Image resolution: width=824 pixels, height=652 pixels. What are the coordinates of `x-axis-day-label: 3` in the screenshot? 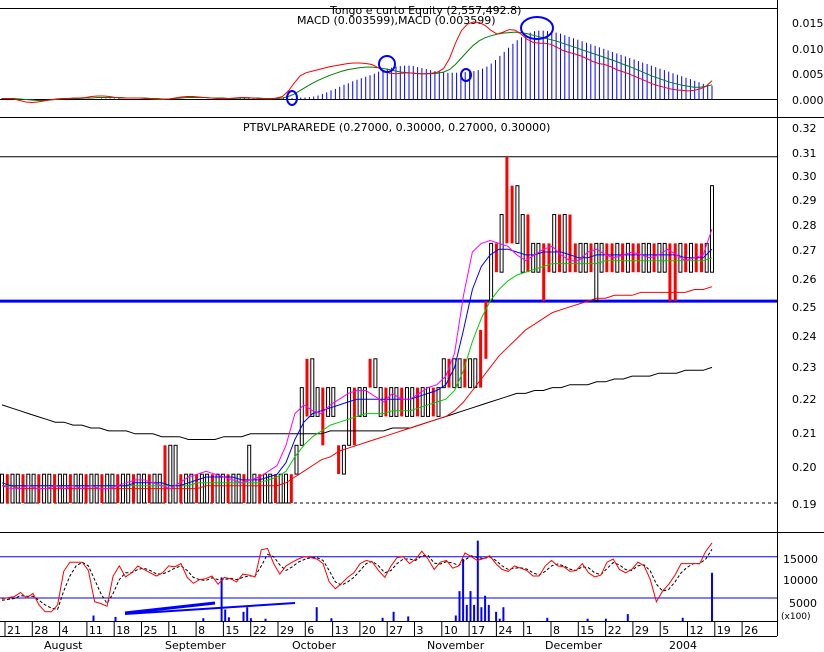 It's located at (420, 630).